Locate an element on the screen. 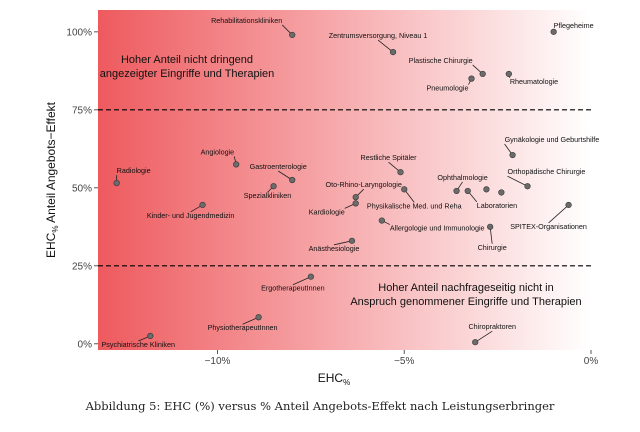 The width and height of the screenshot is (640, 432). point-label: Kinder- und Jugendmedizin is located at coordinates (191, 215).